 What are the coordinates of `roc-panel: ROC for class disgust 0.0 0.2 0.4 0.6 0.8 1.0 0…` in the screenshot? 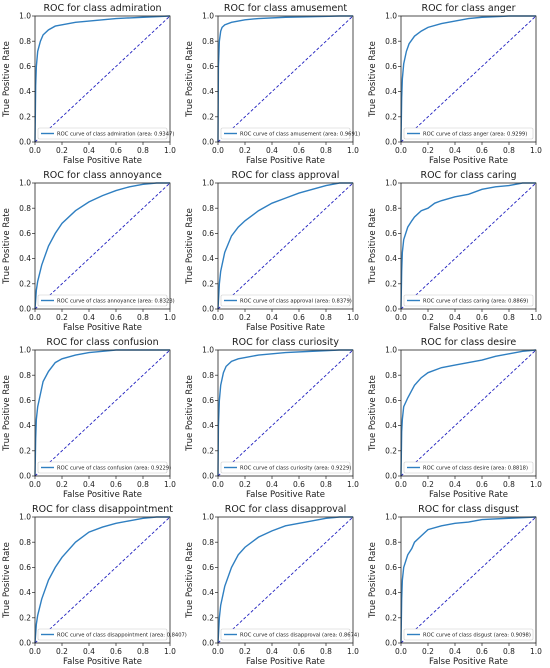 It's located at (457, 584).